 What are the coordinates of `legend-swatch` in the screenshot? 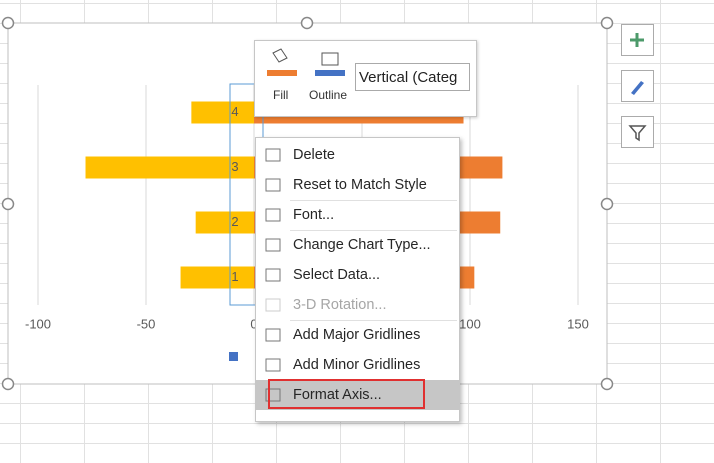 It's located at (233, 356).